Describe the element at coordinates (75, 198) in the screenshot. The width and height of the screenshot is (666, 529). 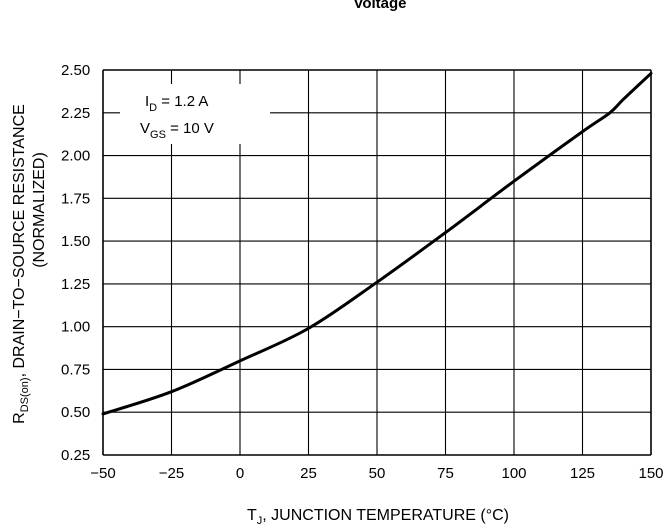
I see `y-tick-label: 1.75` at that location.